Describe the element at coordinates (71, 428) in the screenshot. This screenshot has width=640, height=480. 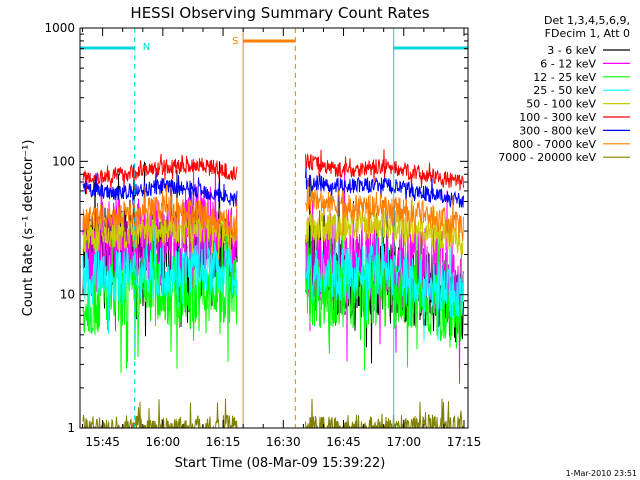
I see `y-tick-label: 1` at that location.